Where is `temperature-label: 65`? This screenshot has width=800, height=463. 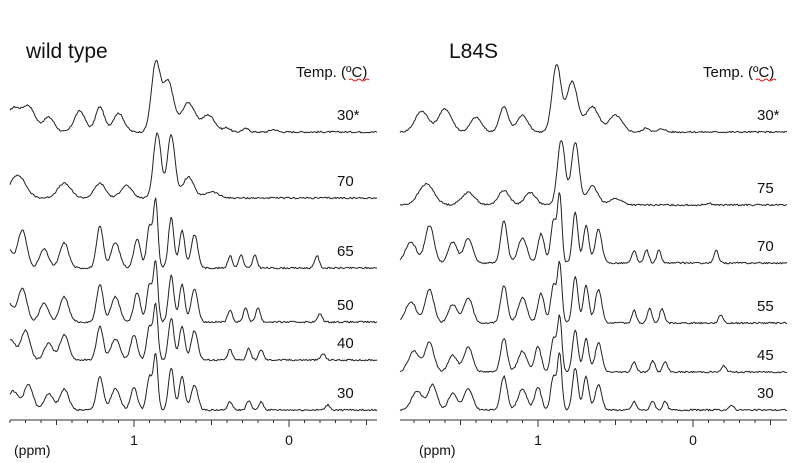 temperature-label: 65 is located at coordinates (345, 251).